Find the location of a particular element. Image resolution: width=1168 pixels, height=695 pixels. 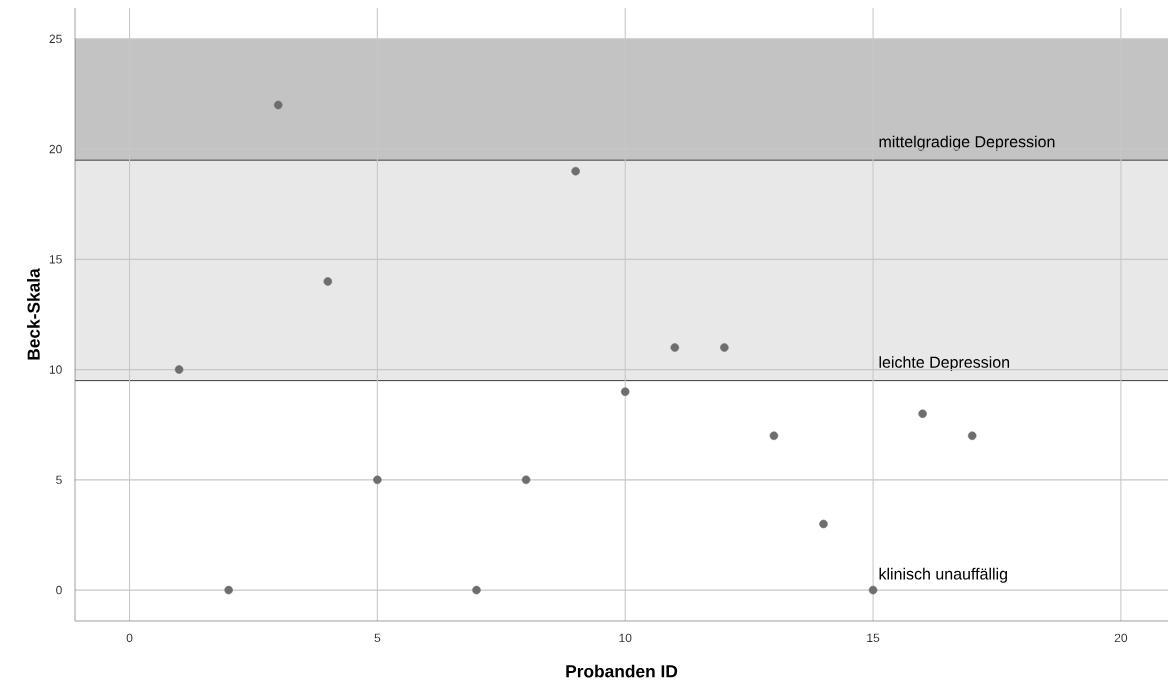

y-tick-label: 15 is located at coordinates (55, 259).